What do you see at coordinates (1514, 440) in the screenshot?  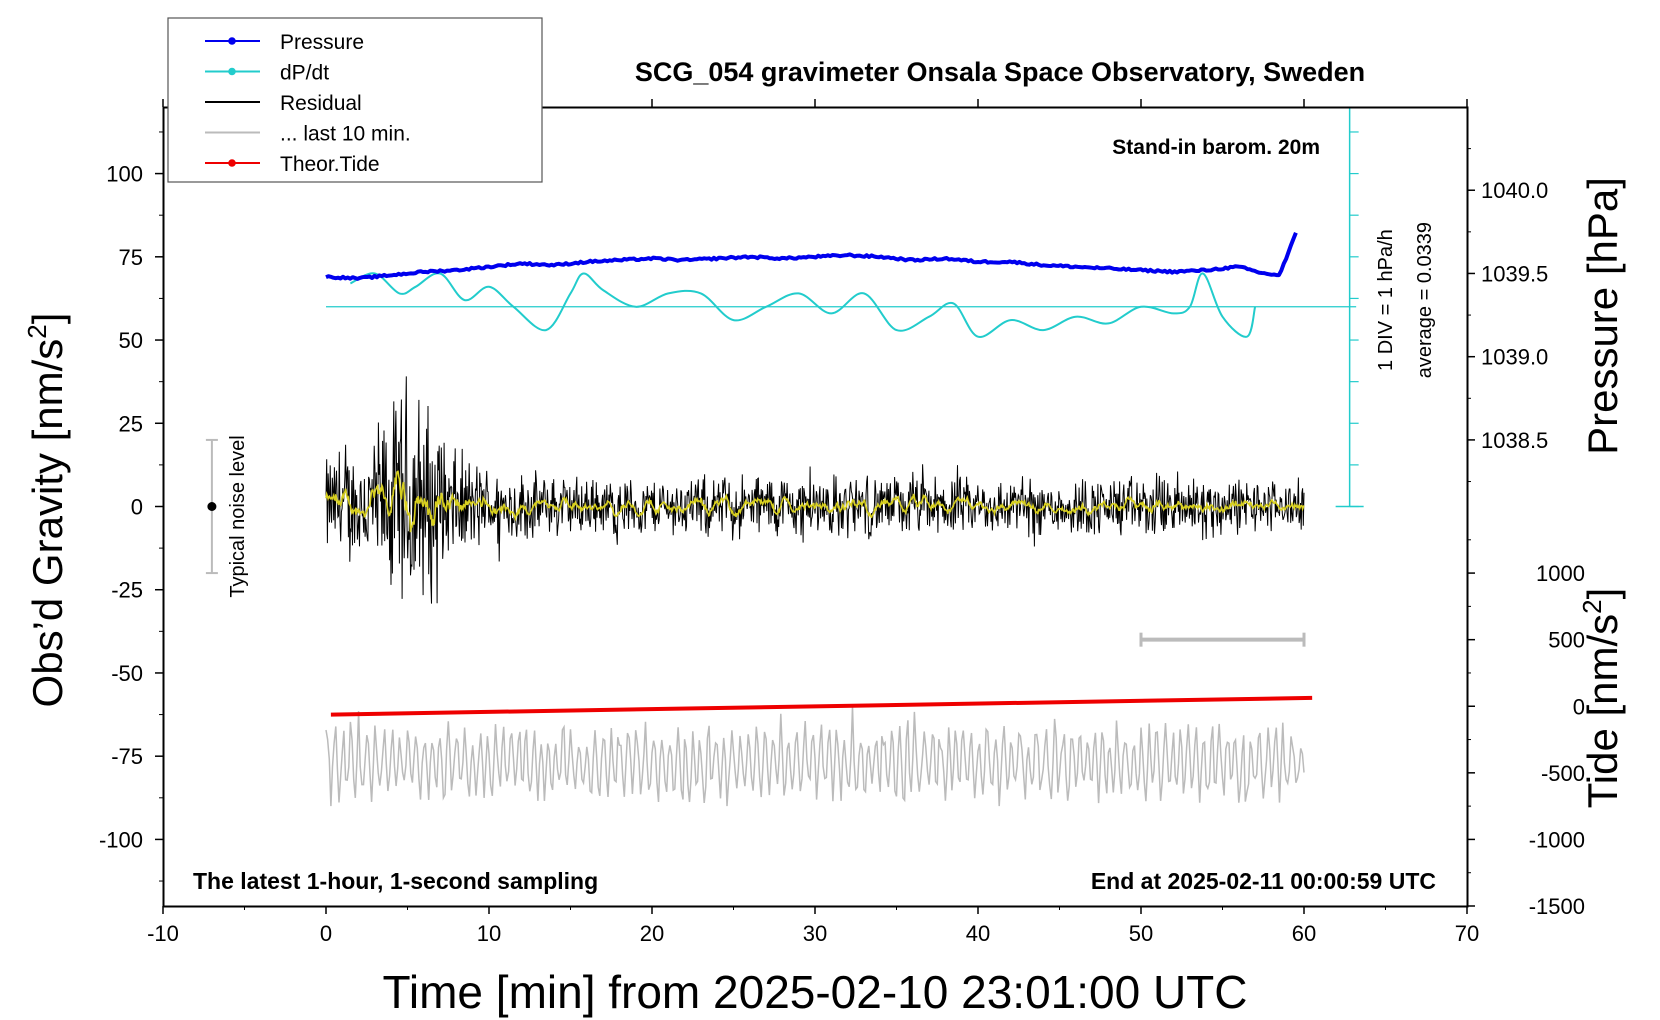 I see `pressure-tick-label: 1038.5` at bounding box center [1514, 440].